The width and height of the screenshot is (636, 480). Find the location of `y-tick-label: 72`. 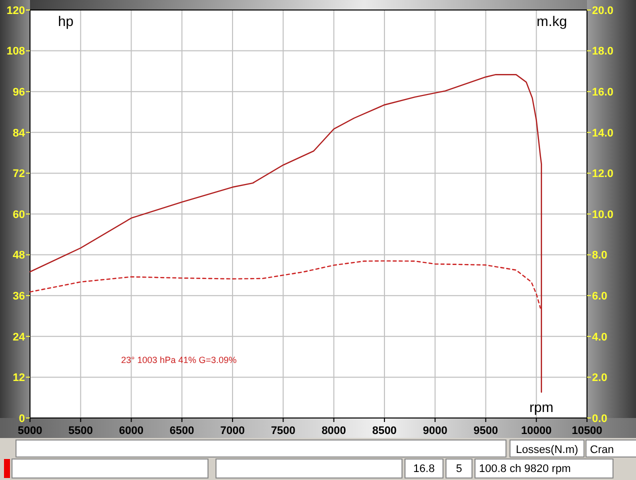

y-tick-label: 72 is located at coordinates (18, 174).